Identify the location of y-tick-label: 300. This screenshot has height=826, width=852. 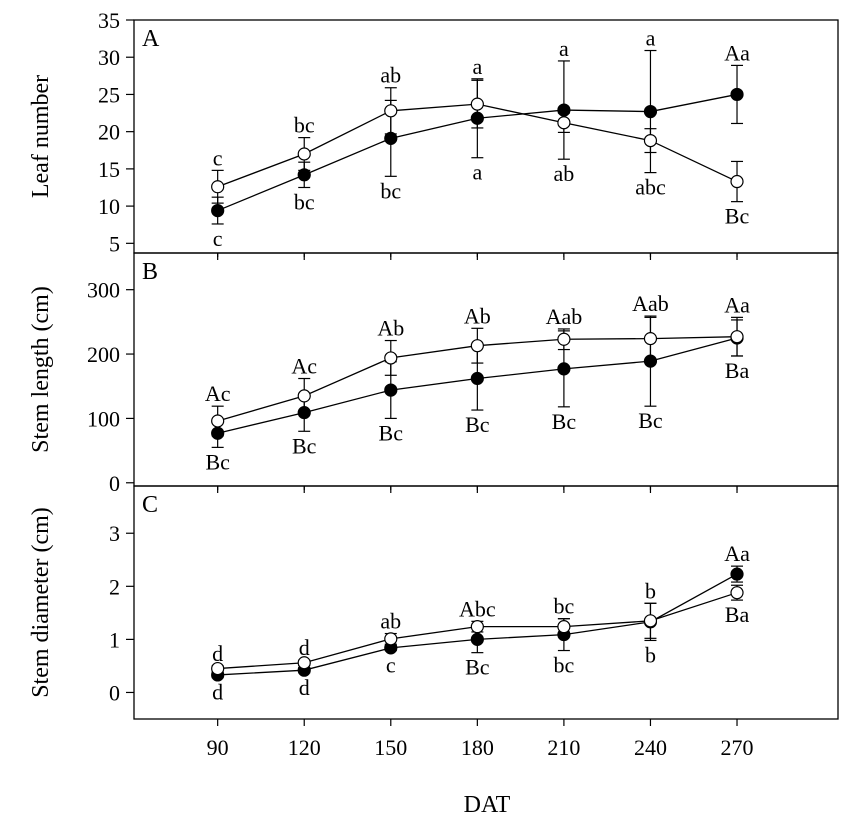
(103, 290).